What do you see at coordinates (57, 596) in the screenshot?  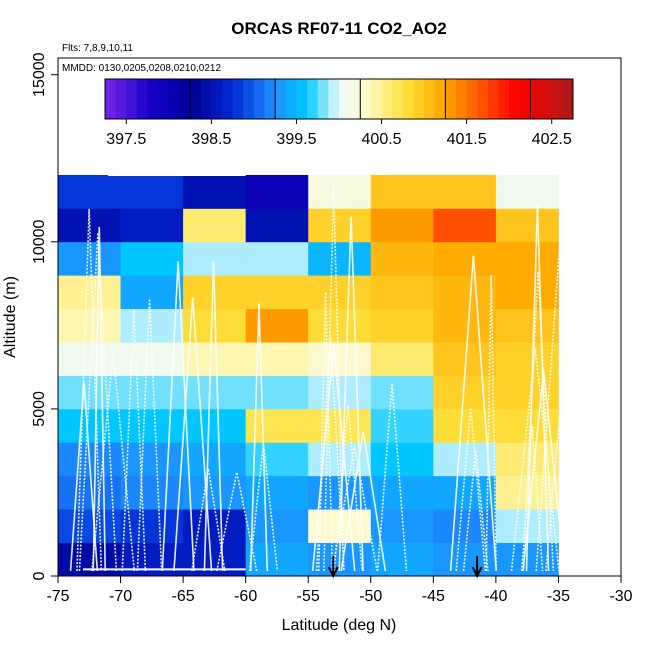 I see `x-tick-label: -75` at bounding box center [57, 596].